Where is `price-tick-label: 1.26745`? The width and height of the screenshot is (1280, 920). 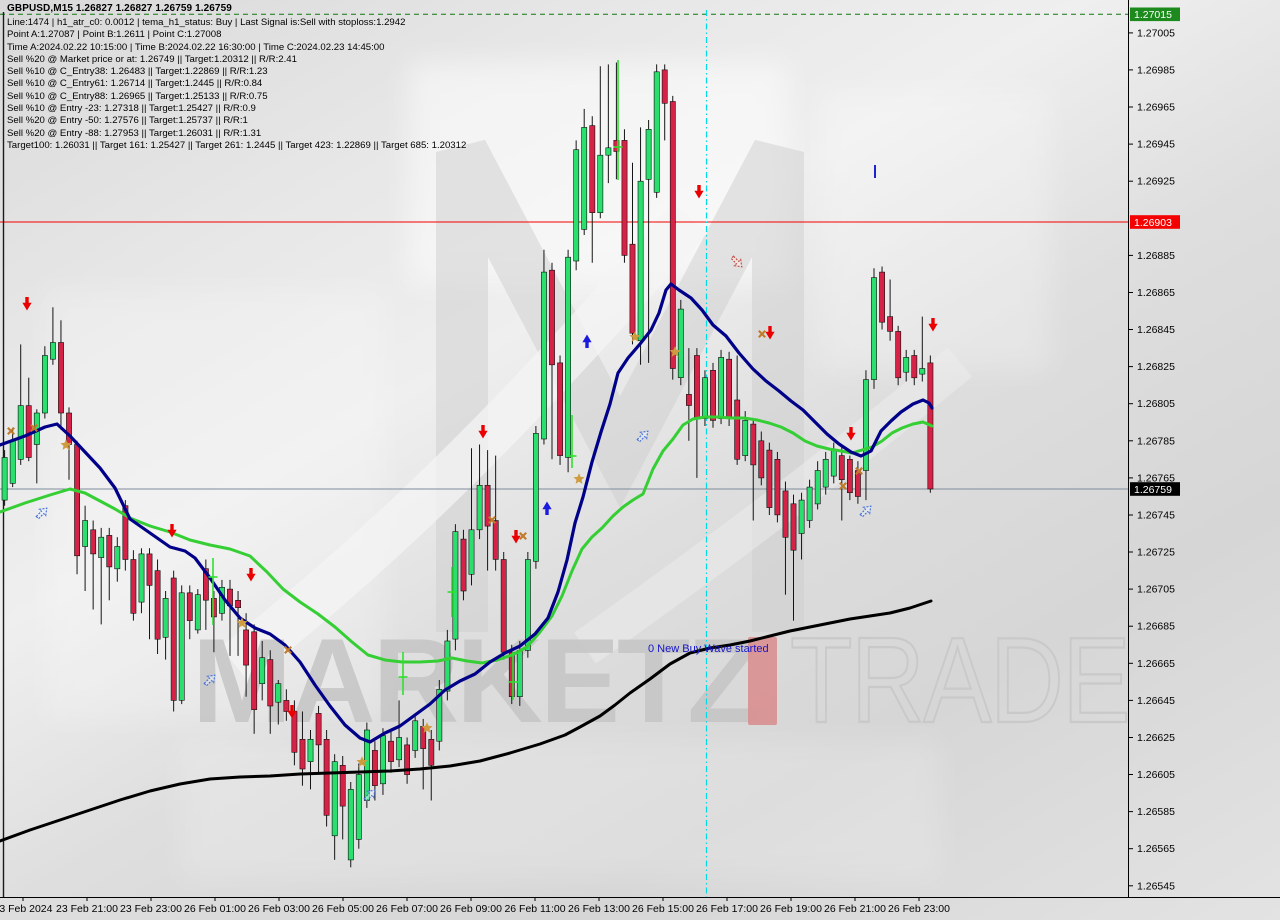 price-tick-label: 1.26745 is located at coordinates (1156, 516).